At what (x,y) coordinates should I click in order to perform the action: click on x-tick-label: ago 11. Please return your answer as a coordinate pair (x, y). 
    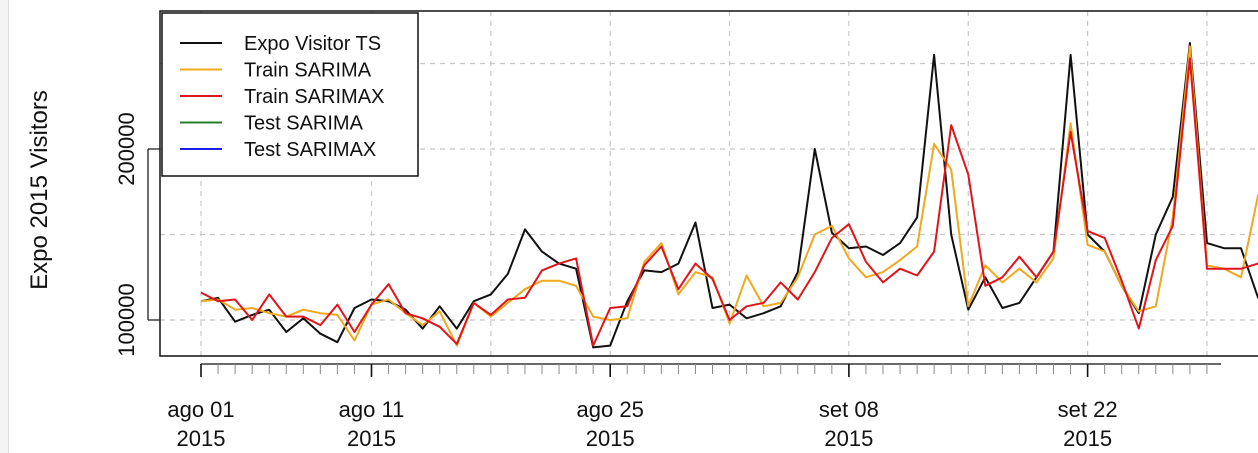
    Looking at the image, I should click on (372, 409).